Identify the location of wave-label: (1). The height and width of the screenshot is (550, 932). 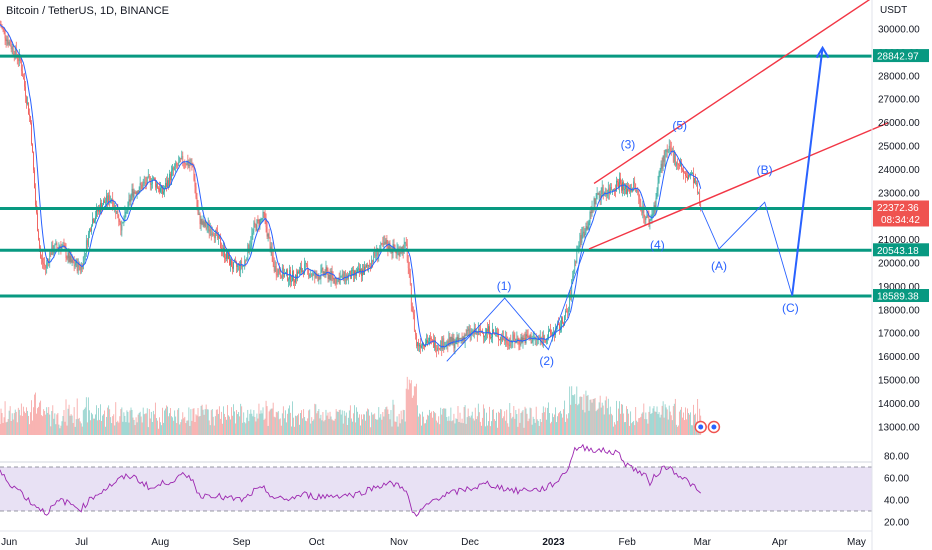
(504, 286).